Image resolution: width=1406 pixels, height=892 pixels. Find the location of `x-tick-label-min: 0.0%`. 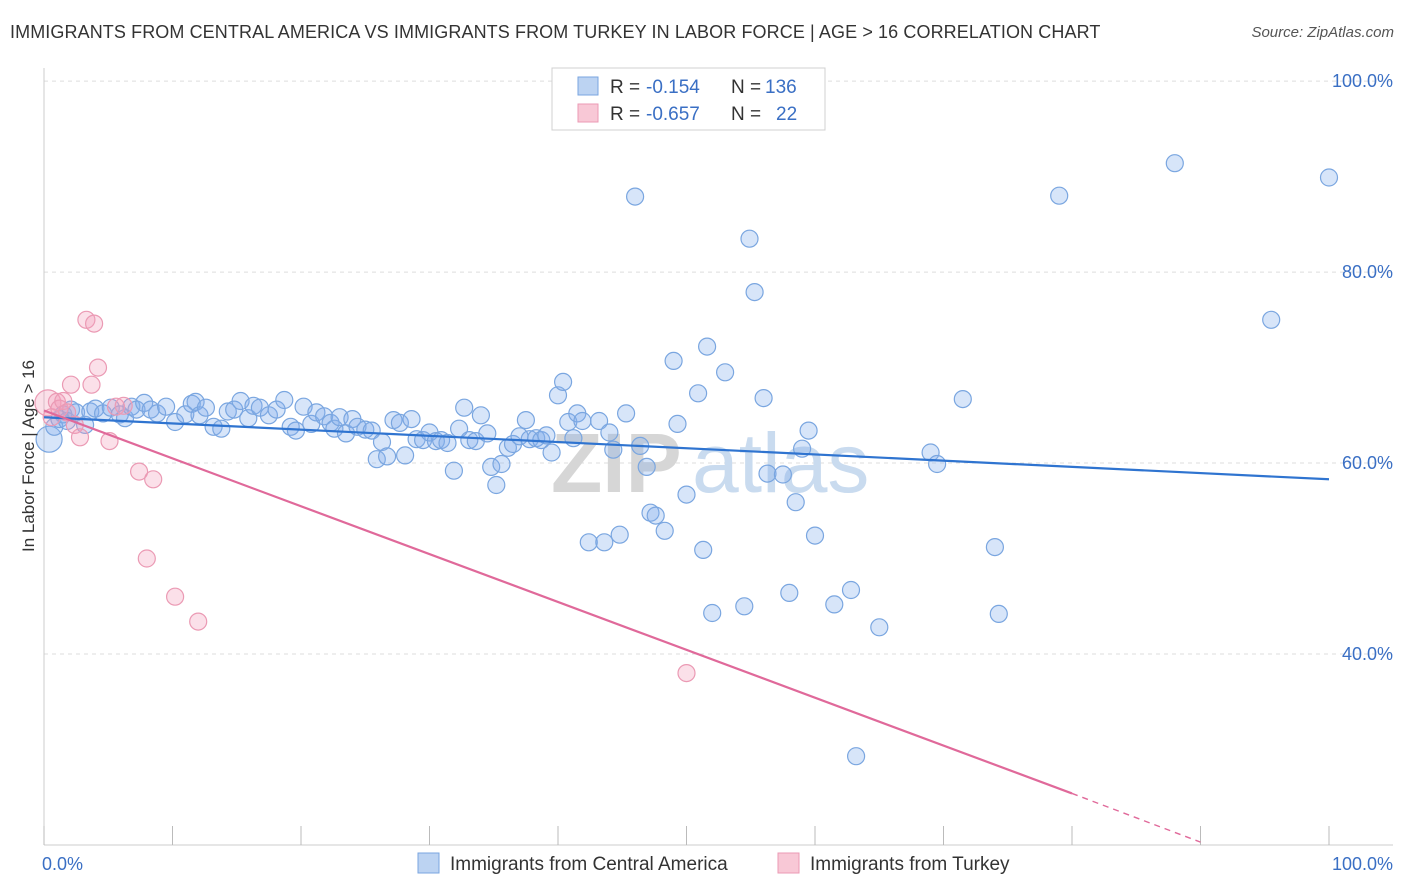

x-tick-label-min: 0.0% is located at coordinates (62, 864).